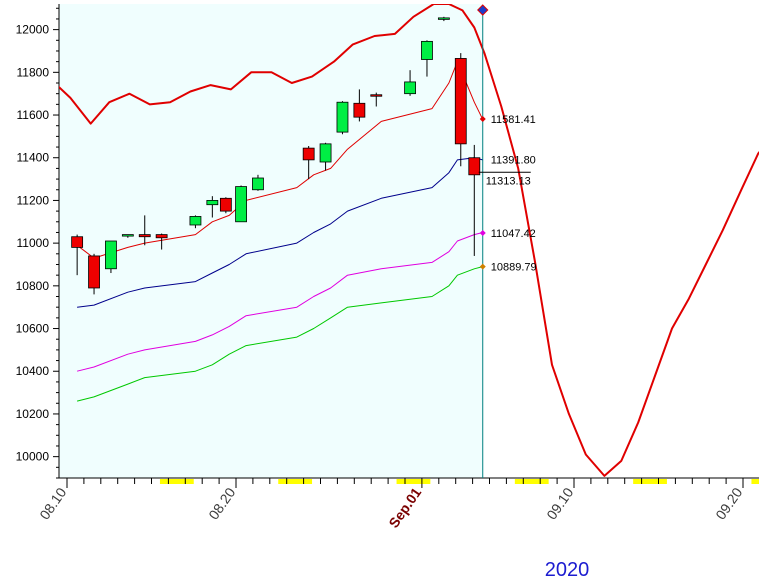  I want to click on value-label: 11391.80, so click(513, 160).